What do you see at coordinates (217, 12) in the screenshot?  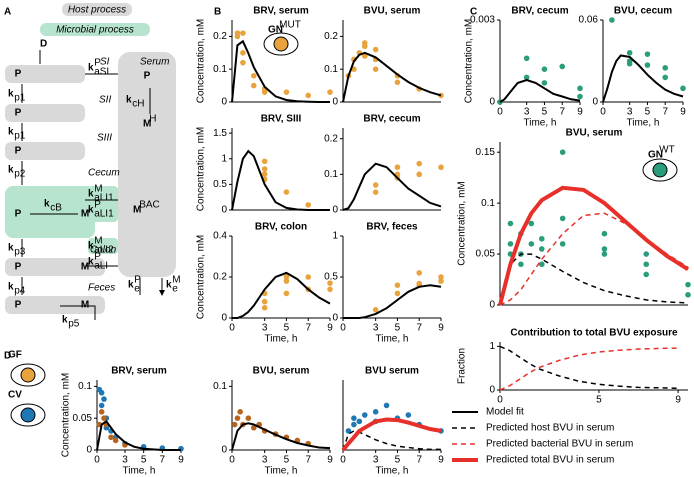 I see `panel-letter: B` at bounding box center [217, 12].